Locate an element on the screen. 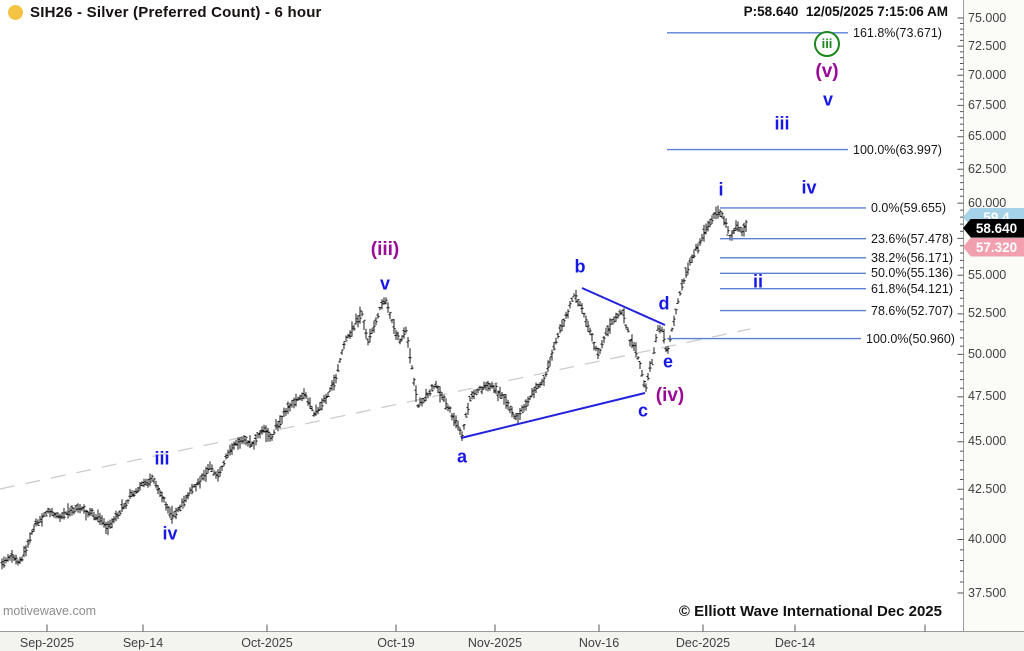  price-axis is located at coordinates (994, 315).